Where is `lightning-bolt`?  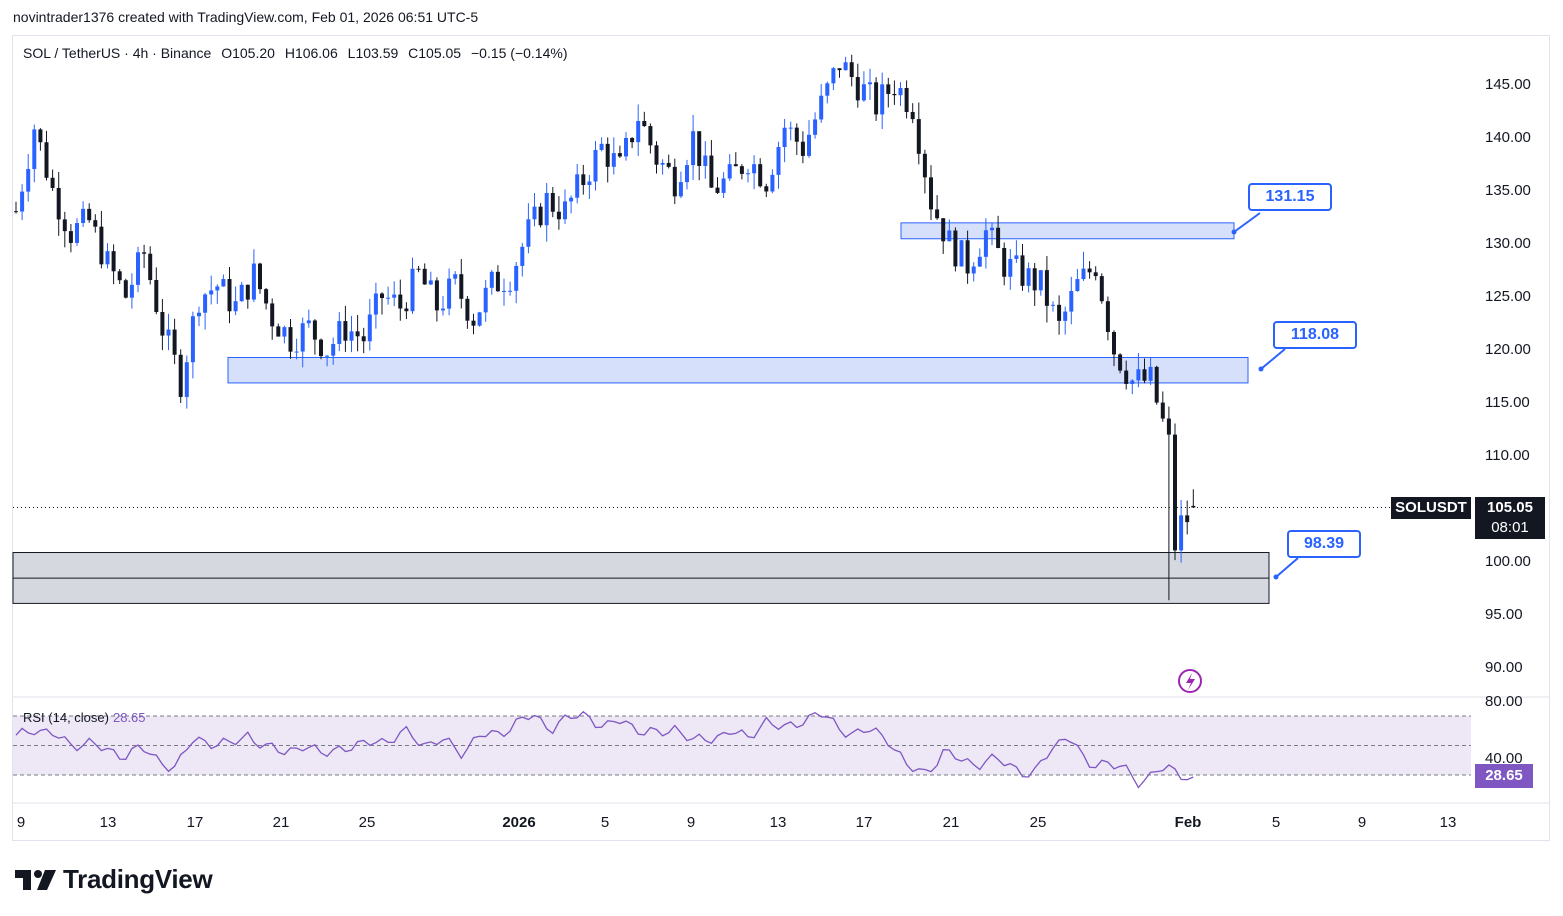
lightning-bolt is located at coordinates (1190, 681).